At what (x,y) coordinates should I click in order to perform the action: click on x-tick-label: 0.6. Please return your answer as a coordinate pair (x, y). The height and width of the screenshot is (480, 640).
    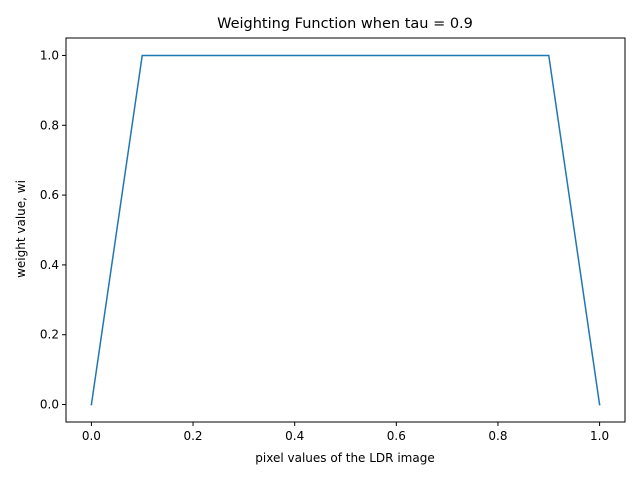
    Looking at the image, I should click on (396, 436).